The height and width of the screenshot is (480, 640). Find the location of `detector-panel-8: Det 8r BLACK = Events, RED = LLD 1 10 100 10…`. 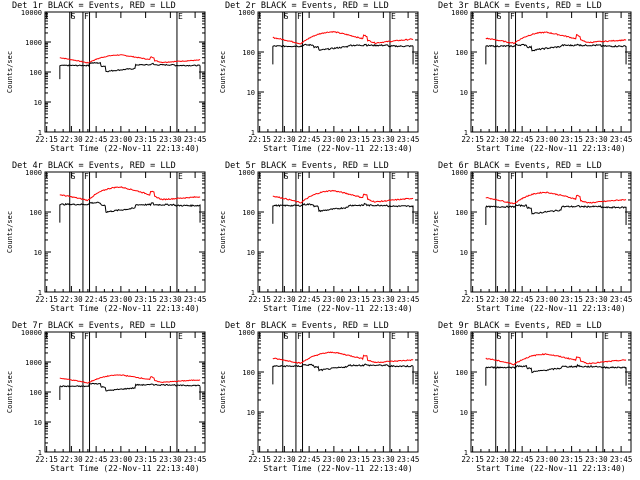

detector-panel-8: Det 8r BLACK = Events, RED = LLD 1 10 100 10… is located at coordinates (319, 397).